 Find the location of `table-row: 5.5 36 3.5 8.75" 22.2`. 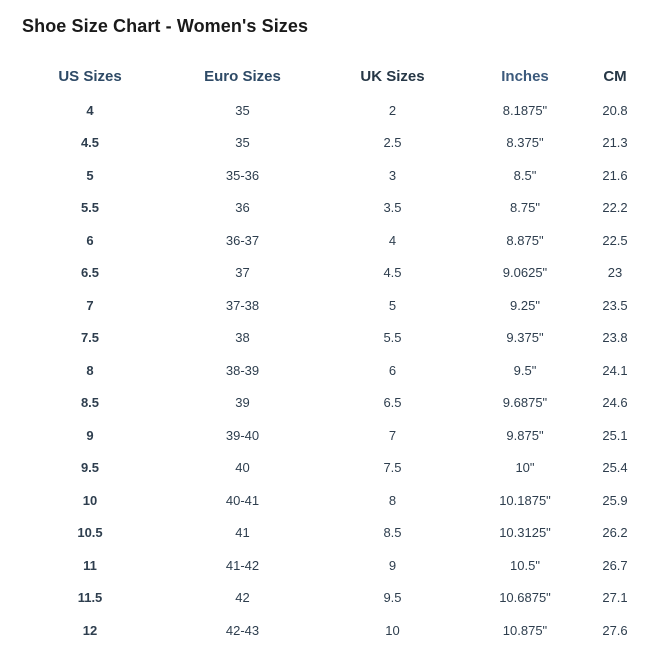

table-row: 5.5 36 3.5 8.75" 22.2 is located at coordinates (330, 208).